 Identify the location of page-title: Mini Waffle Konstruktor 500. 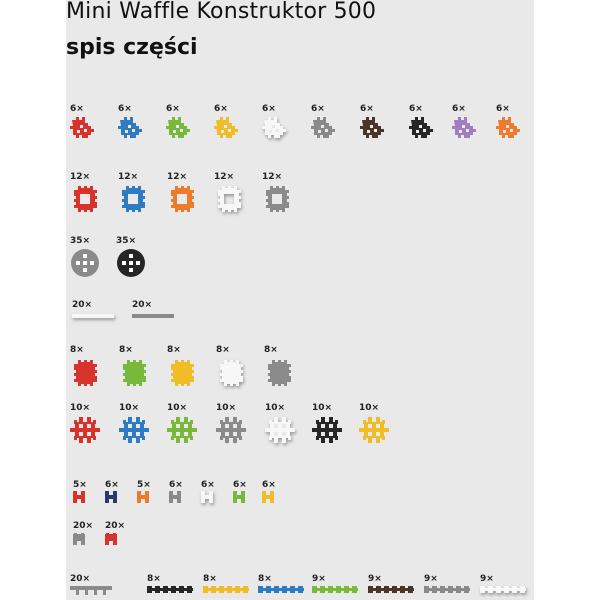
(221, 12).